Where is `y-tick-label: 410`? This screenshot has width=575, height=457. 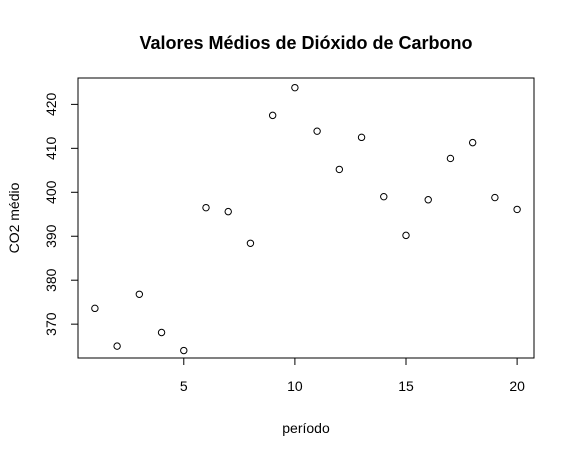 y-tick-label: 410 is located at coordinates (51, 148).